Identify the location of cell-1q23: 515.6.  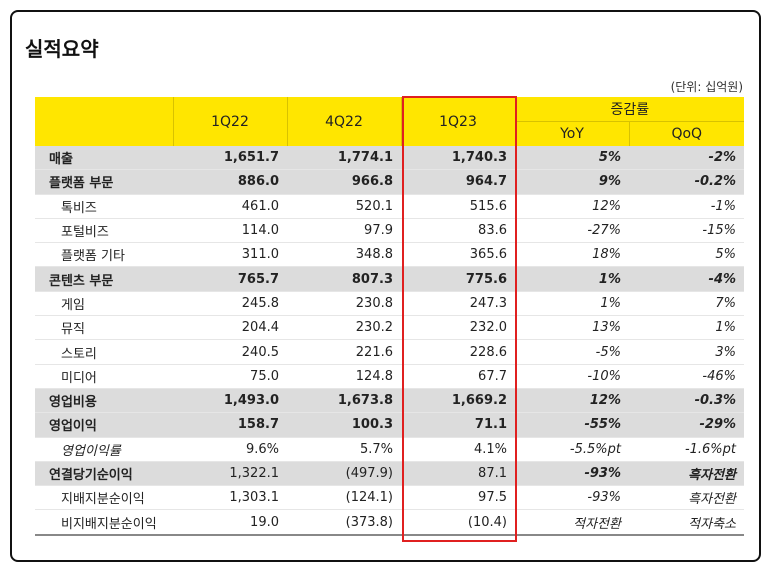
(458, 206).